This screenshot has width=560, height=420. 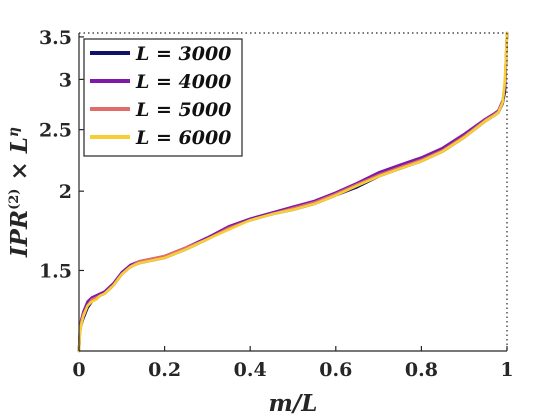 I want to click on y-tick-label: 3, so click(x=65, y=80).